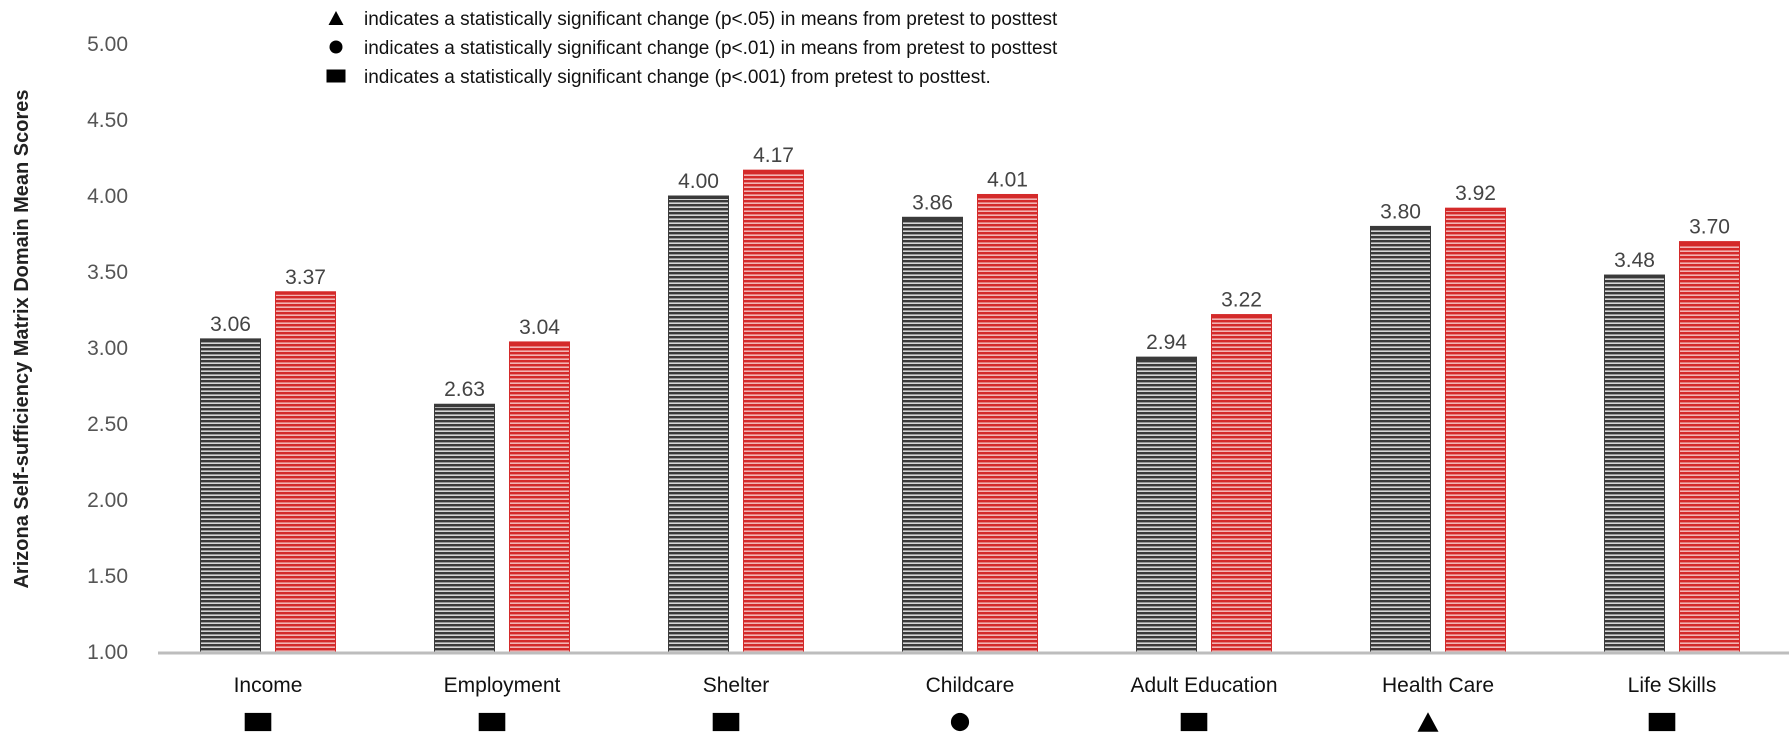  I want to click on data-label: 3.70, so click(1709, 227).